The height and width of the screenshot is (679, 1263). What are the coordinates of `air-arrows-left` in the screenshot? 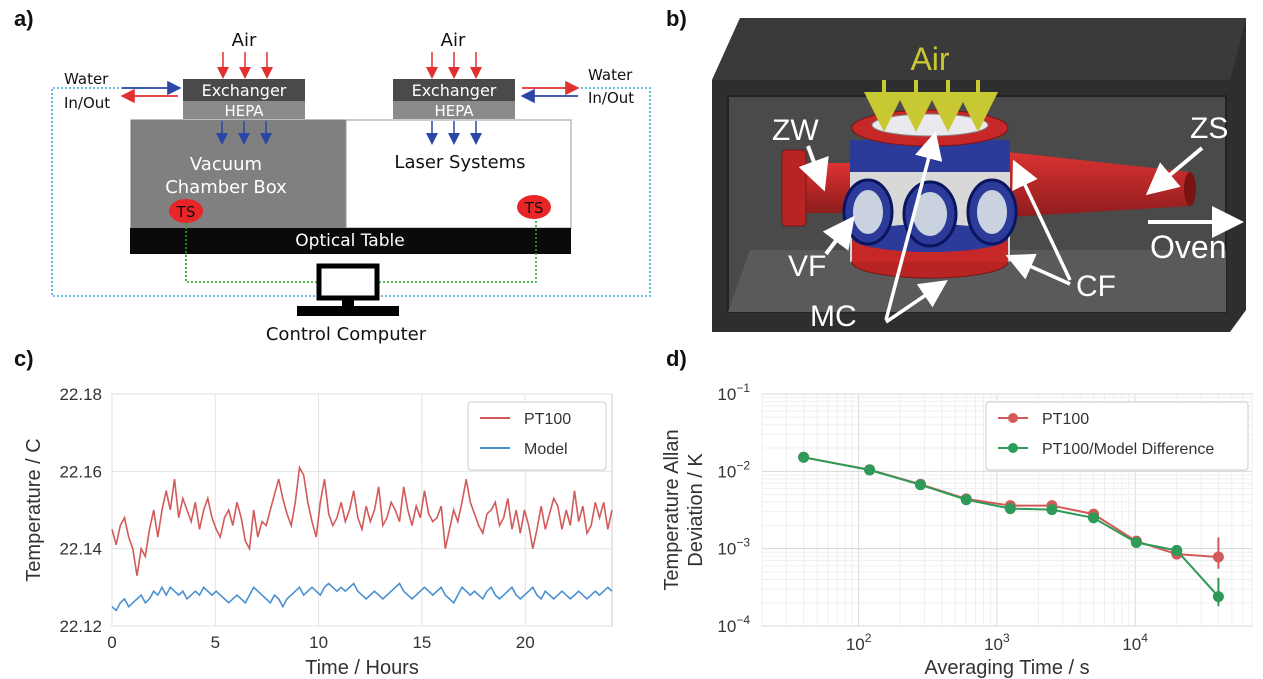 It's located at (245, 65).